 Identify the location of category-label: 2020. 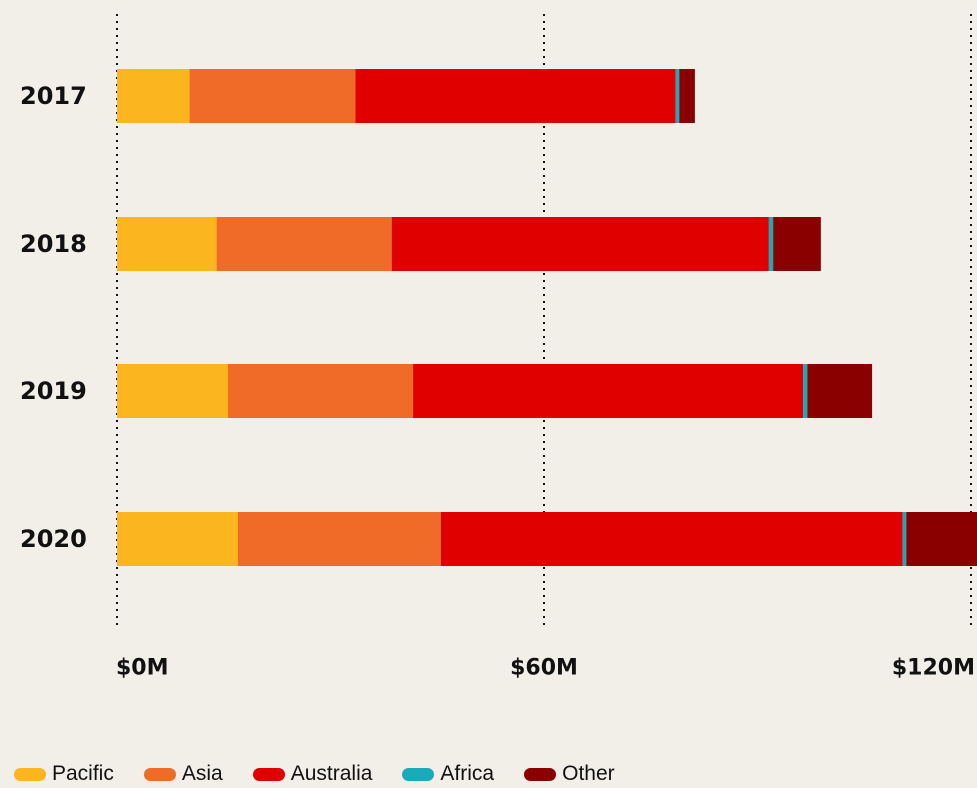
(53, 539).